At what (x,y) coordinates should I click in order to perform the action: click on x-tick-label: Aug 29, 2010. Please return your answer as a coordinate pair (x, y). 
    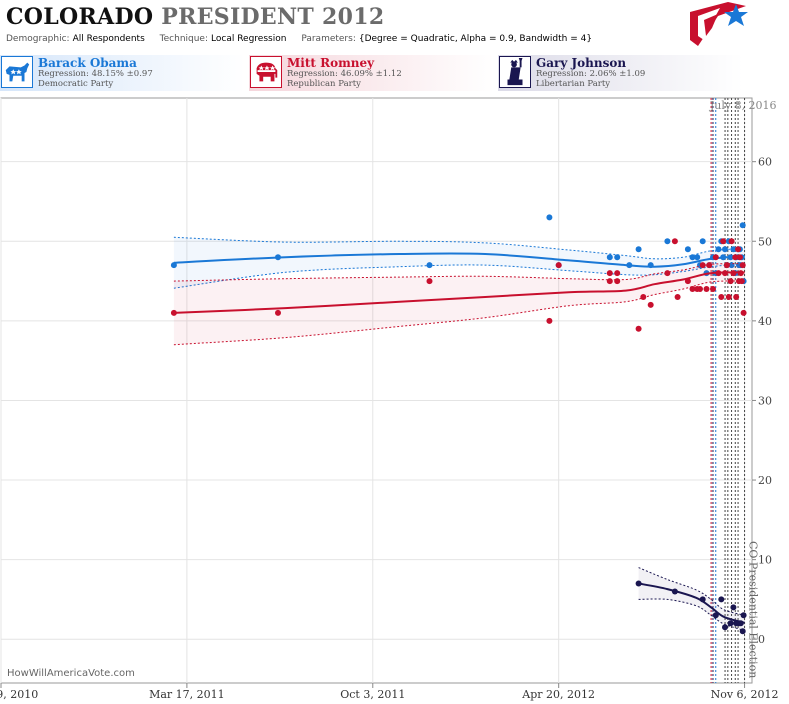
    Looking at the image, I should click on (19, 694).